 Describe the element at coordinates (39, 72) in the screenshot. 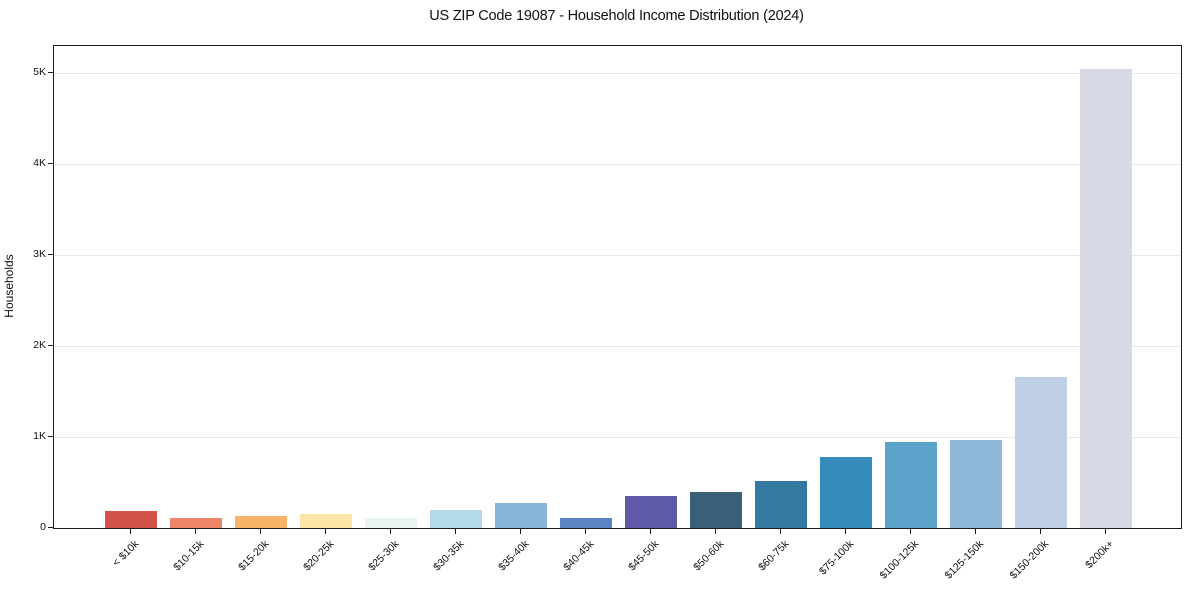

I see `y-tick-label-5K: 5K` at that location.